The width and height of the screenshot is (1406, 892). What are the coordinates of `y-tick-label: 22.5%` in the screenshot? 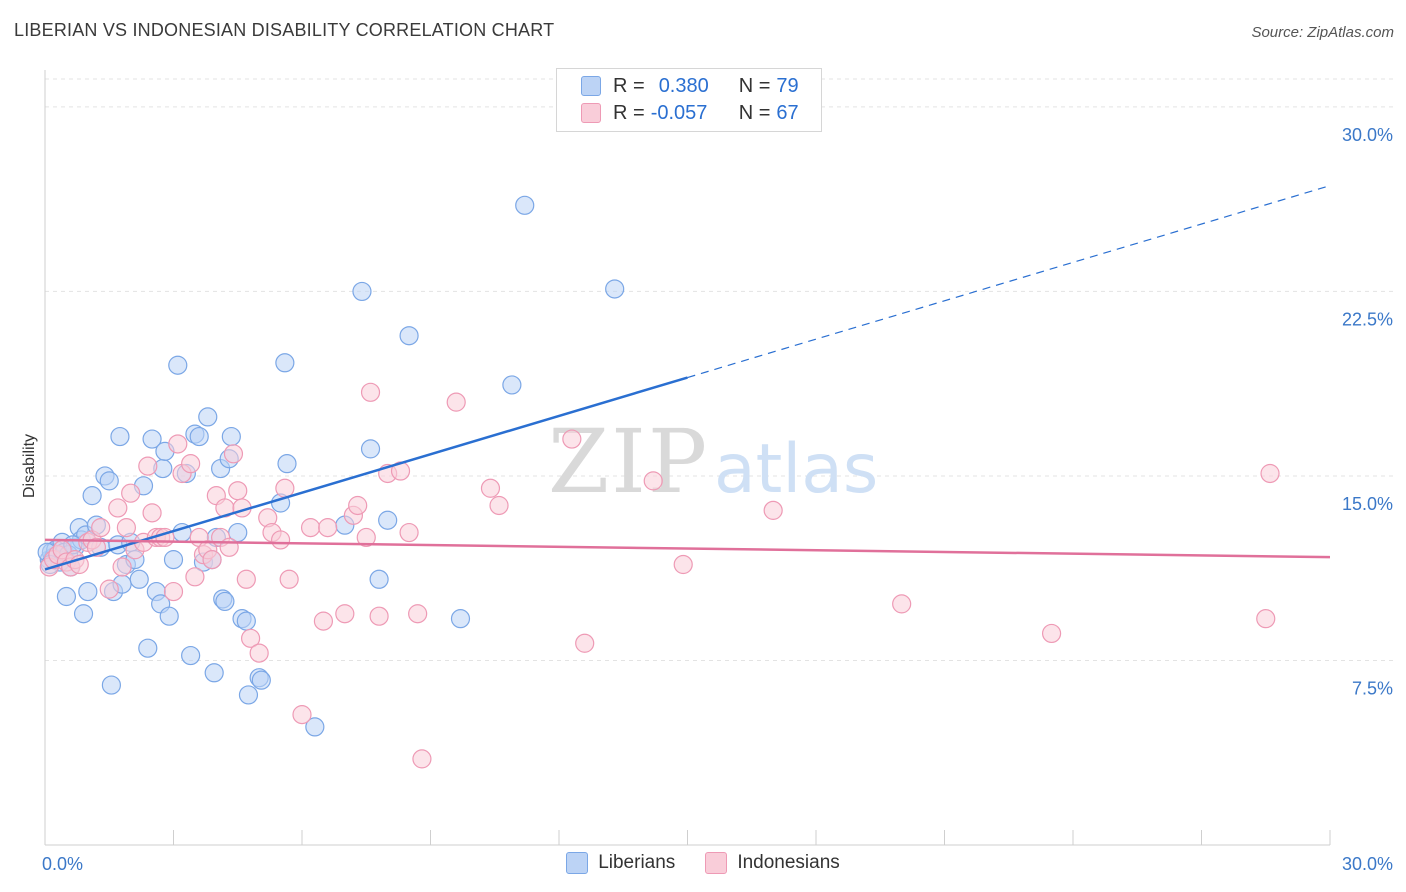 It's located at (1367, 319).